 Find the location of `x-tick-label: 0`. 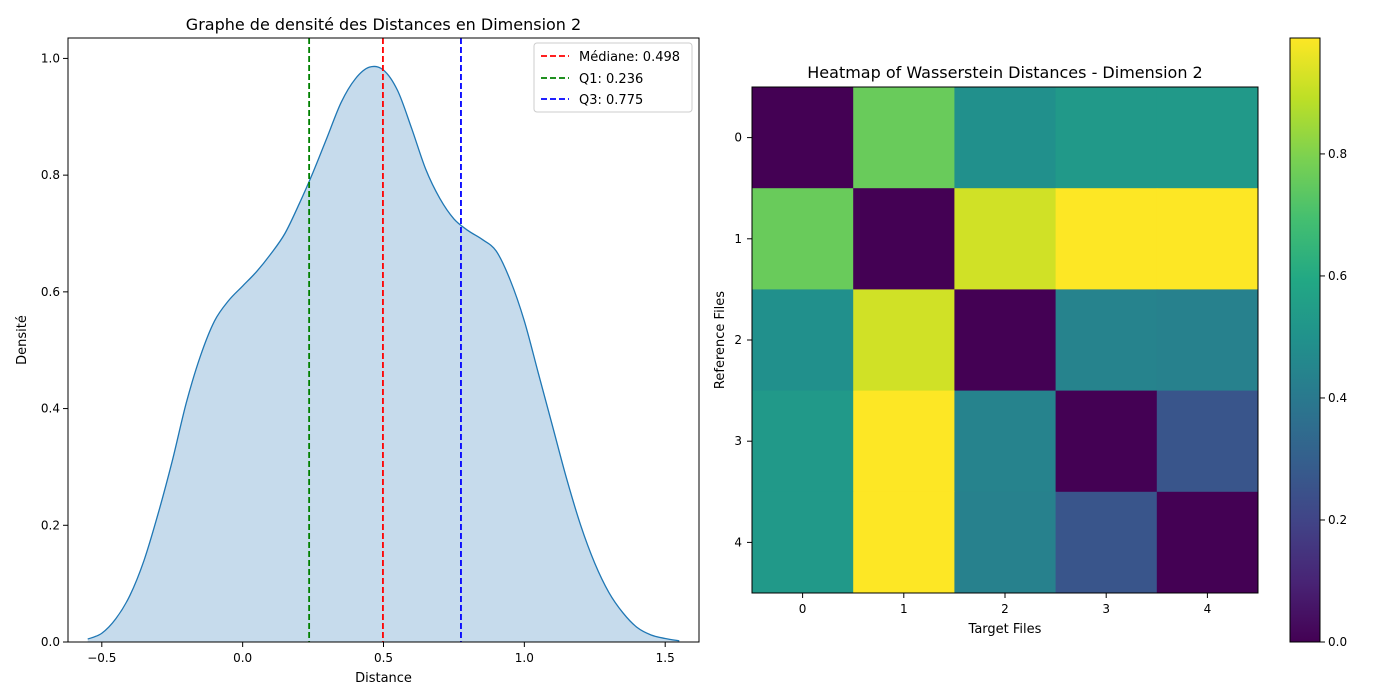

x-tick-label: 0 is located at coordinates (803, 609).